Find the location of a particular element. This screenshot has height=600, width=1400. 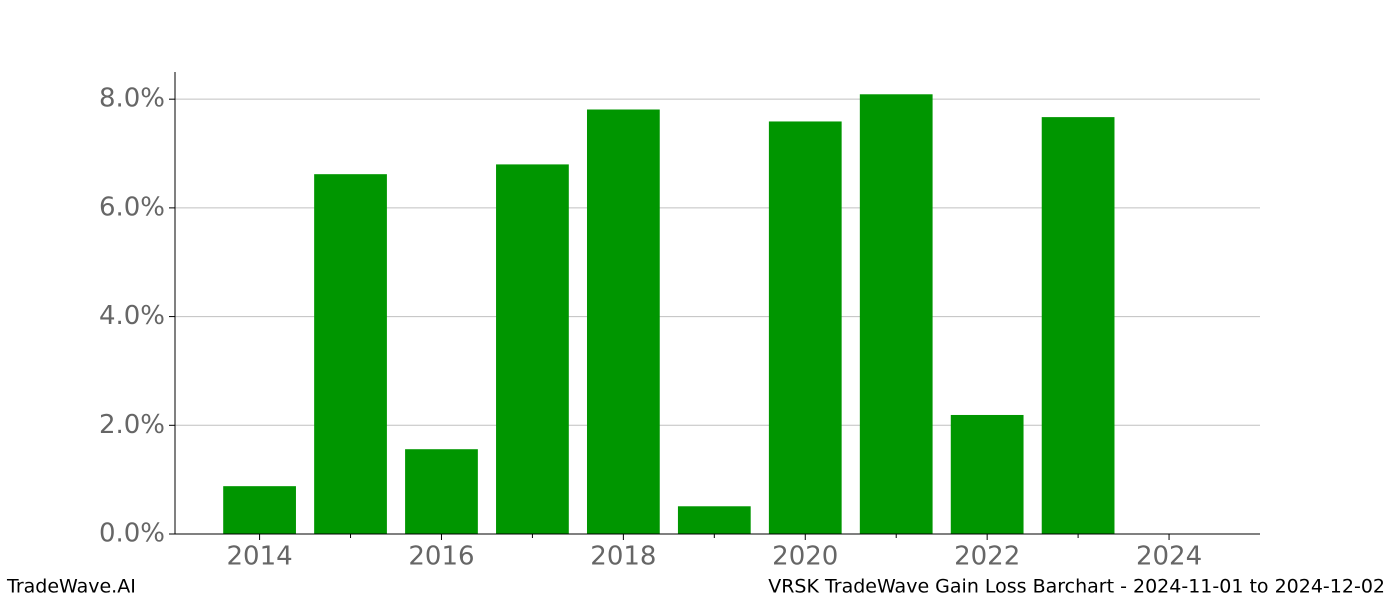

x-tick-label: 2024 is located at coordinates (1169, 557).